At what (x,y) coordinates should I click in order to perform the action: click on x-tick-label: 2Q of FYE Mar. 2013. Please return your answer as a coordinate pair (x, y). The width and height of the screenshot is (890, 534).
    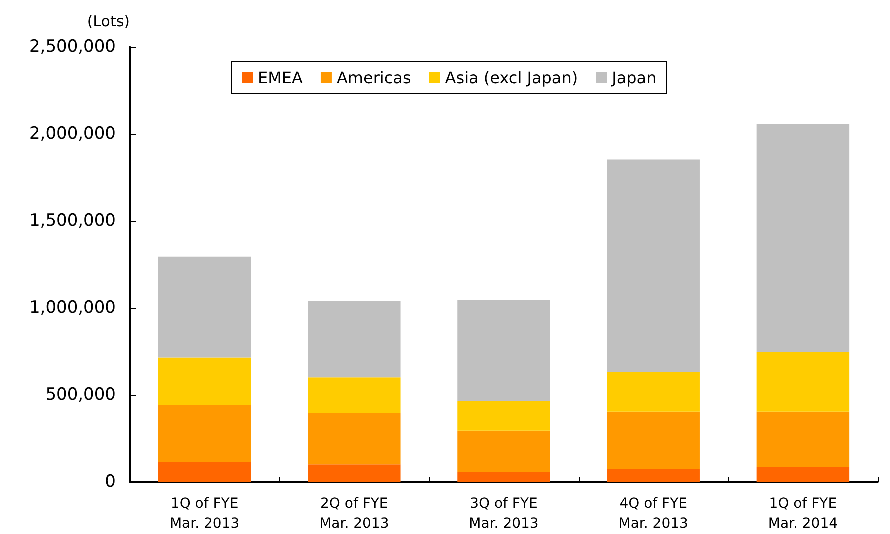
    Looking at the image, I should click on (355, 514).